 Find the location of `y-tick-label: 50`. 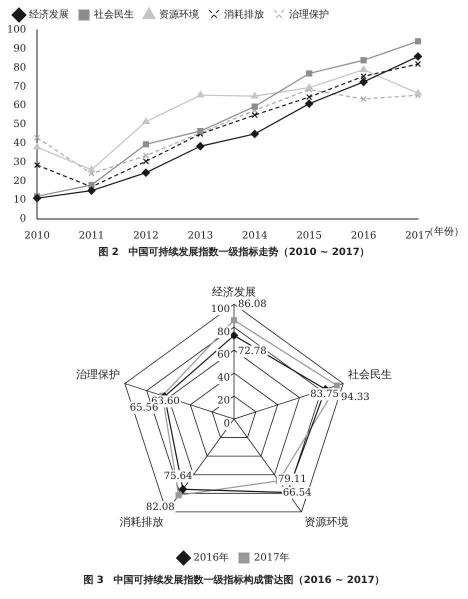

y-tick-label: 50 is located at coordinates (19, 124).